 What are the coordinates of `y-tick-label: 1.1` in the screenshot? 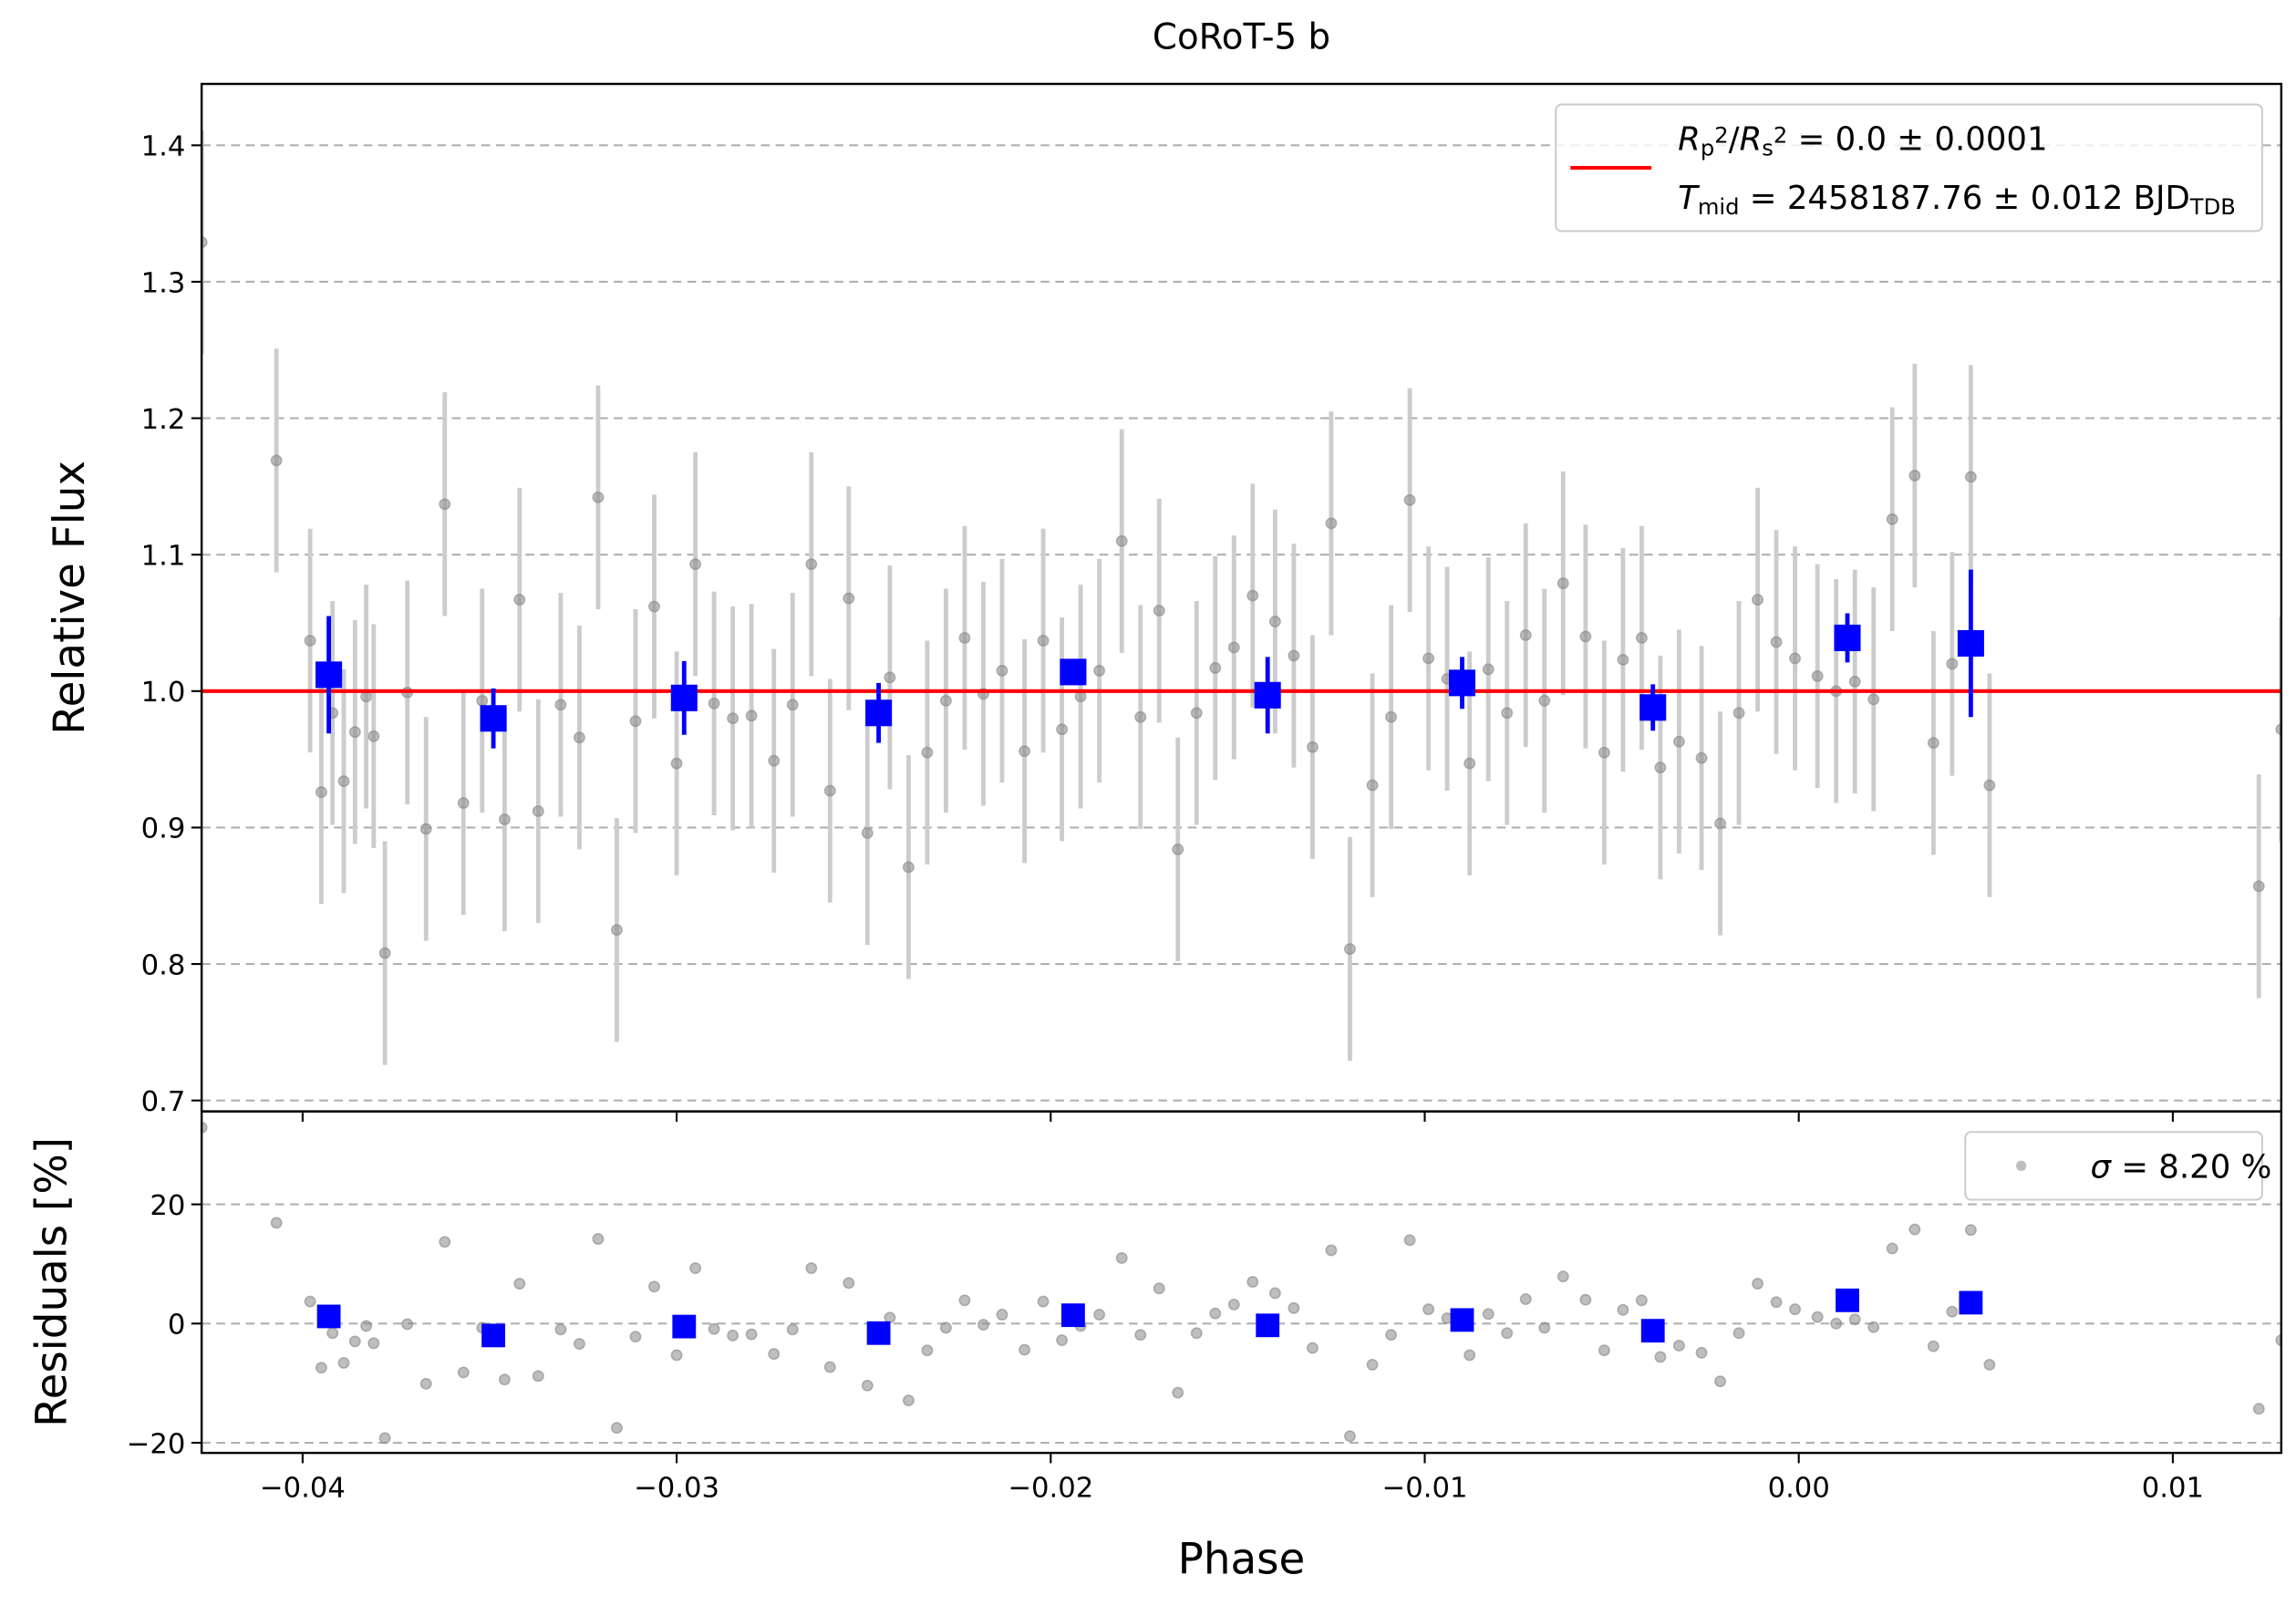 It's located at (163, 557).